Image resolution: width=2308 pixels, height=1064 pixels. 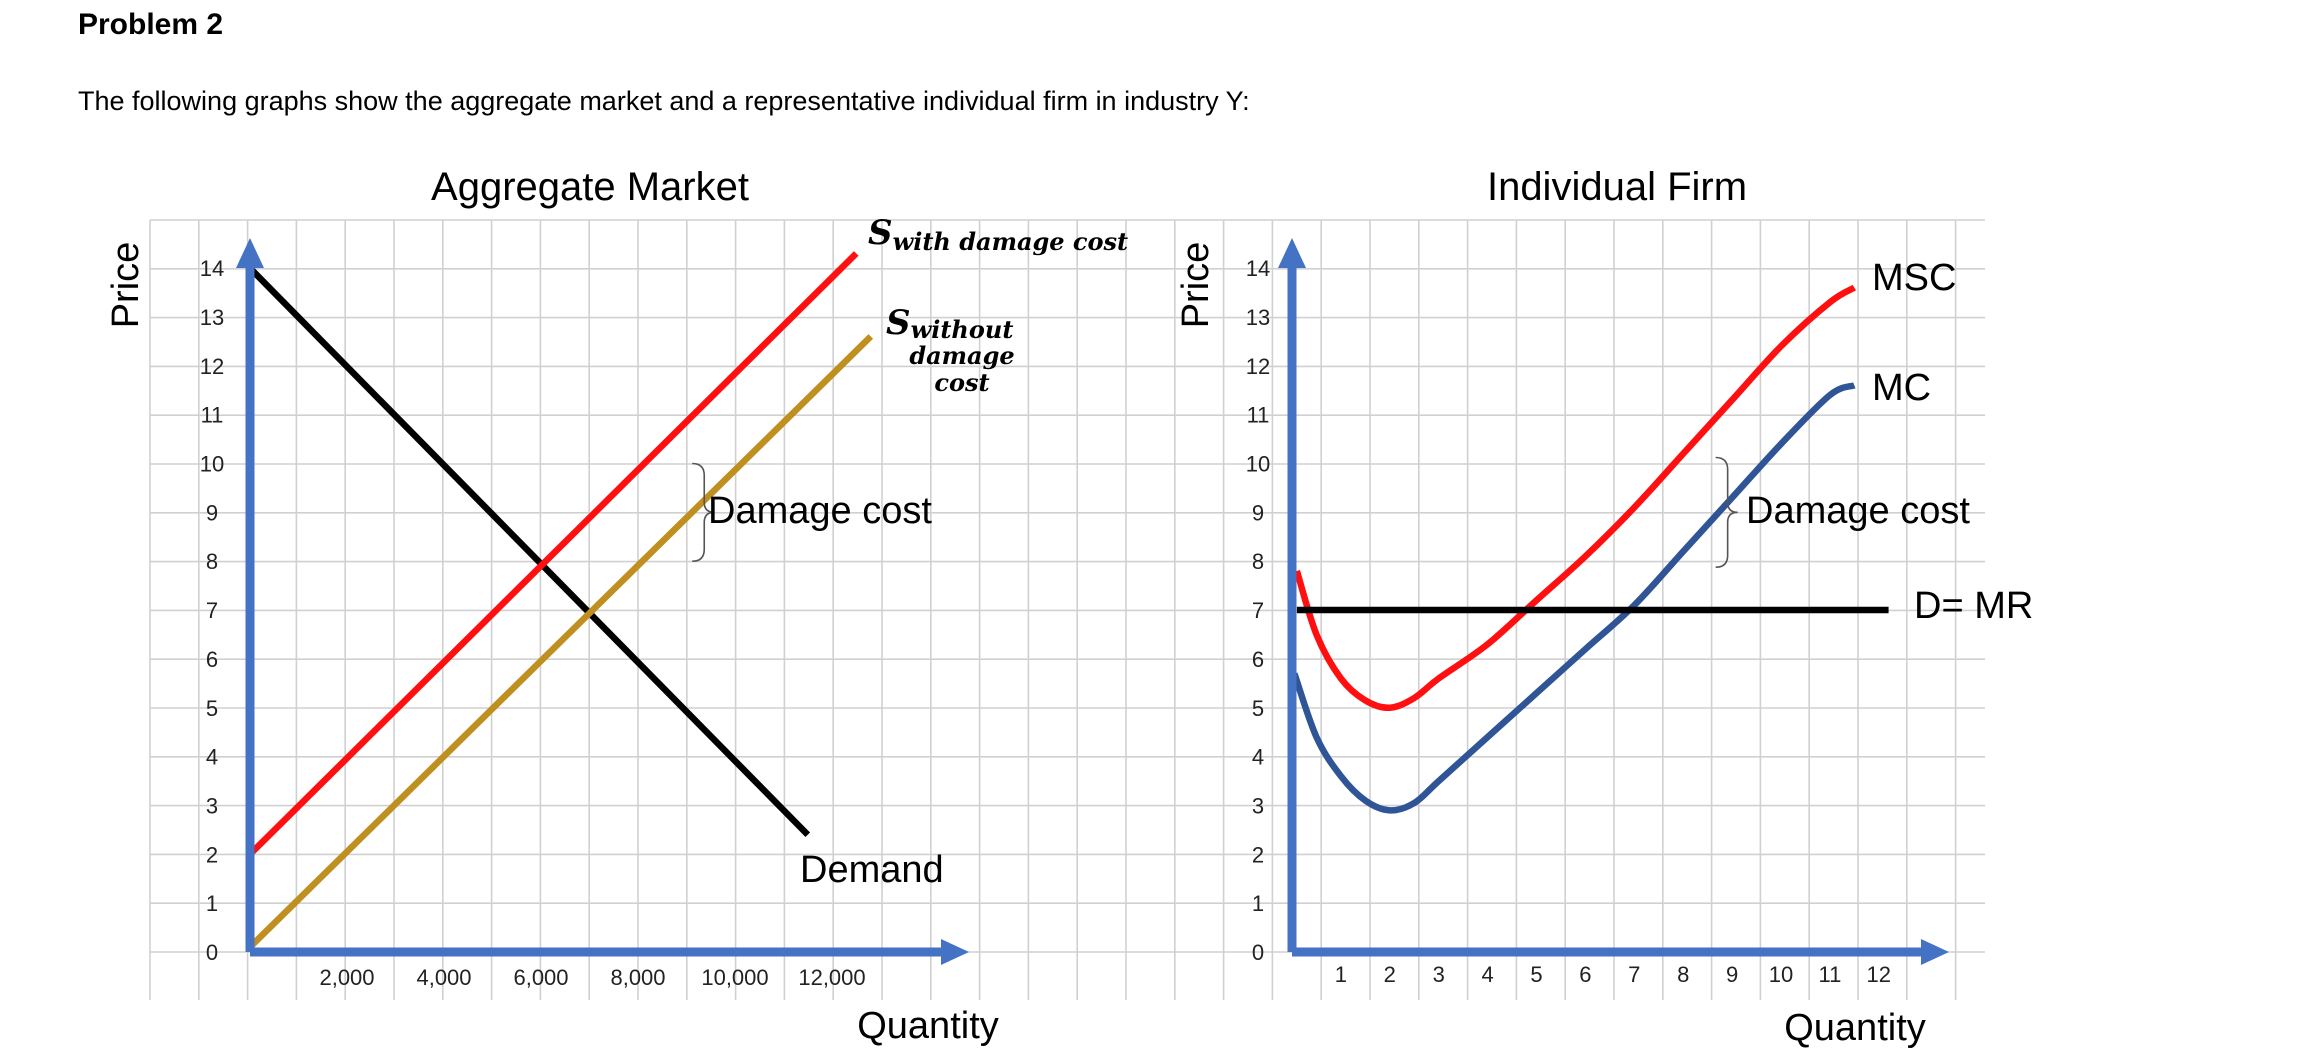 I want to click on firm-y-axis-arrow, so click(x=1292, y=253).